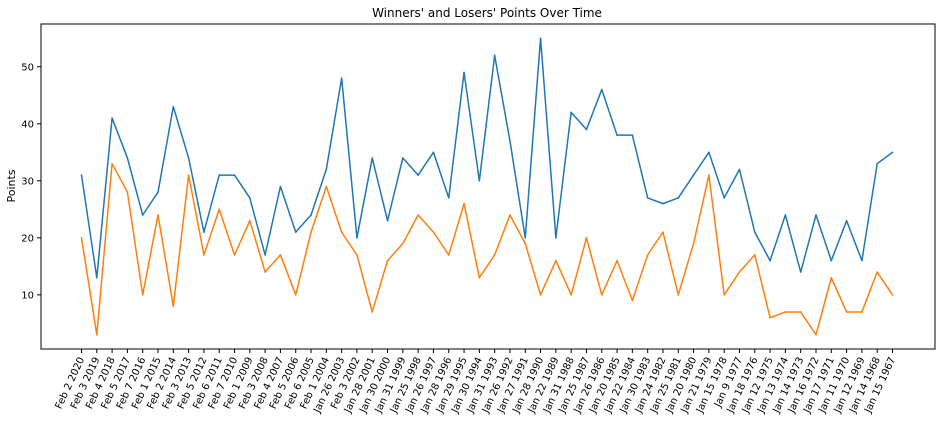  Describe the element at coordinates (27, 295) in the screenshot. I see `y-tick-label: 10` at that location.